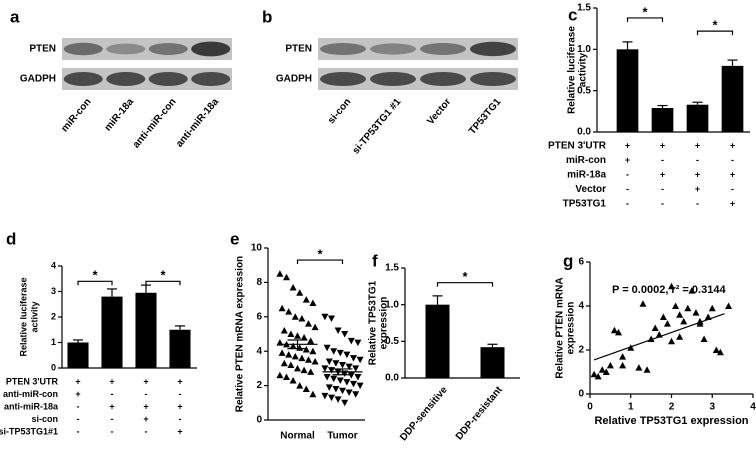 This screenshot has width=756, height=449. I want to click on condition-label: anti-miR-con, so click(30, 394).